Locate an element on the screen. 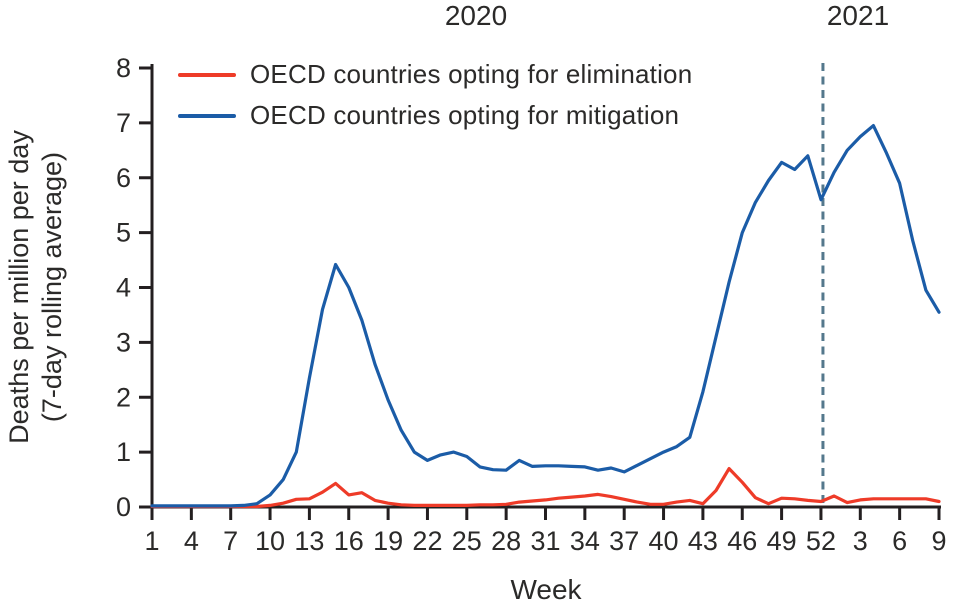 The height and width of the screenshot is (613, 970). x-tick-label: 3 is located at coordinates (860, 541).